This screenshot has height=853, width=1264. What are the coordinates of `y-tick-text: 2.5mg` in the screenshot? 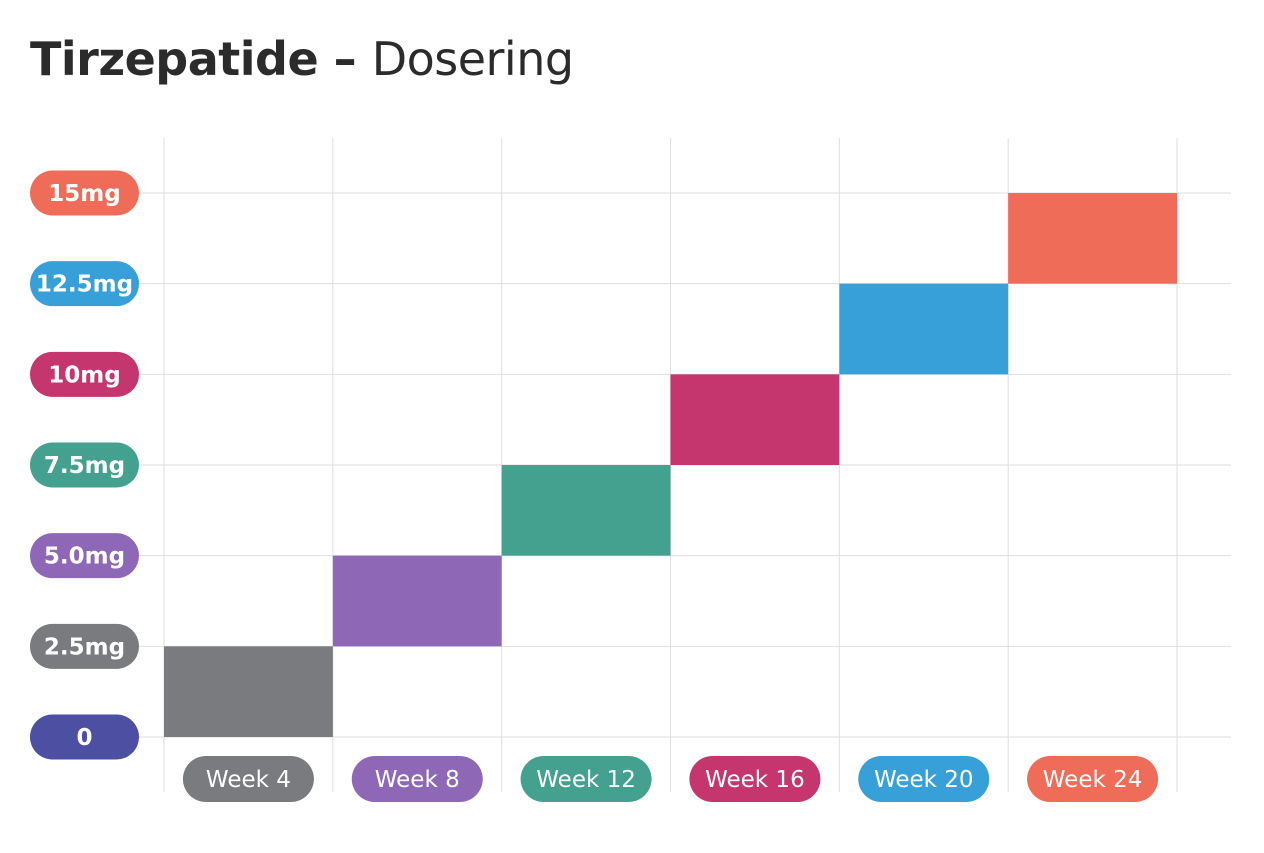 It's located at (84, 647).